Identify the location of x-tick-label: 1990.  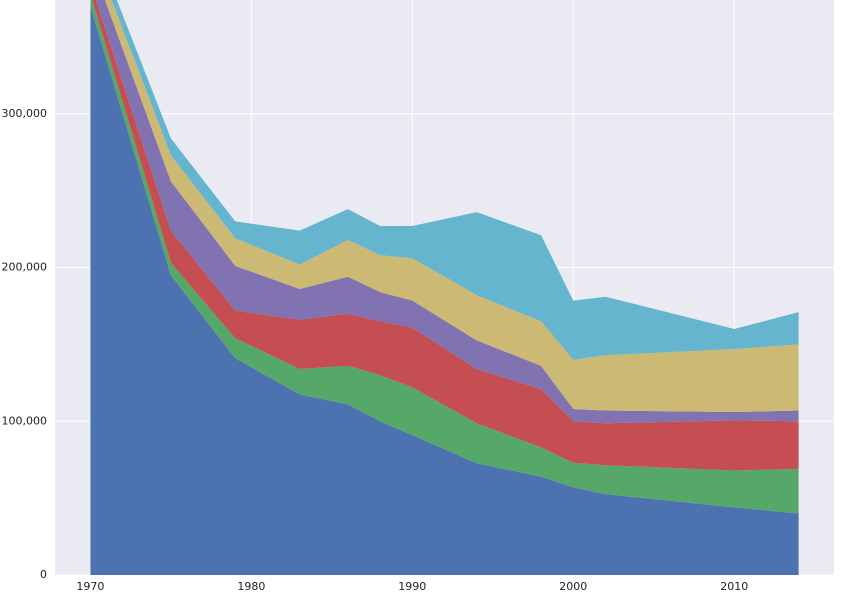
(412, 586).